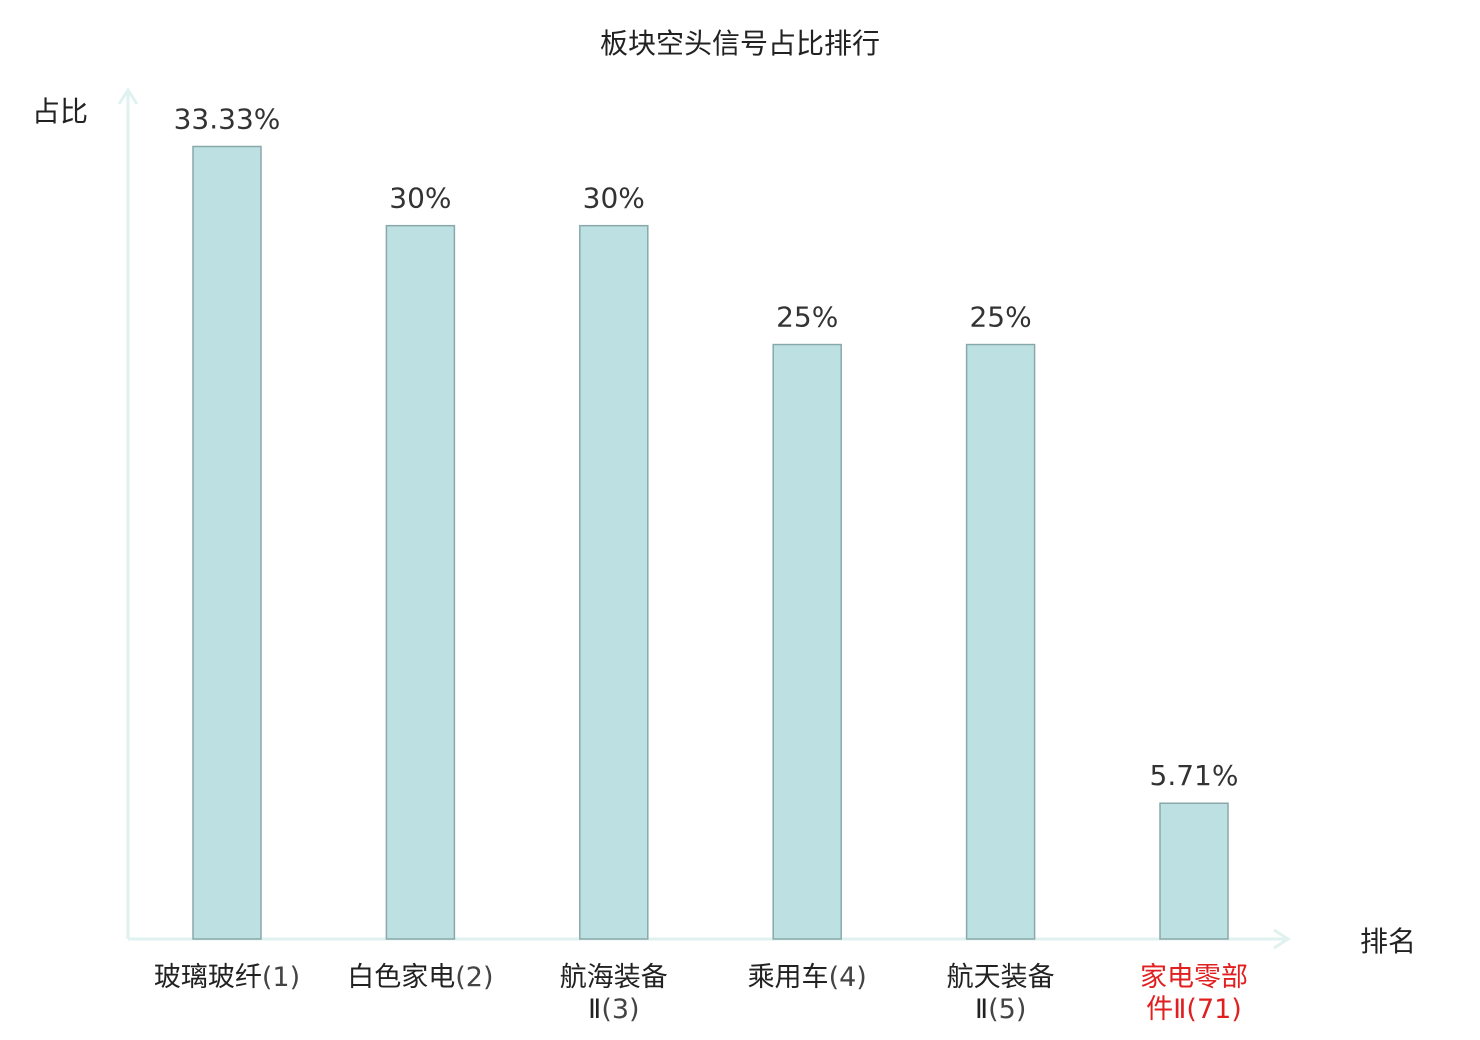 The image size is (1480, 1040). What do you see at coordinates (807, 977) in the screenshot?
I see `category-label-4: 乘用车(4)` at bounding box center [807, 977].